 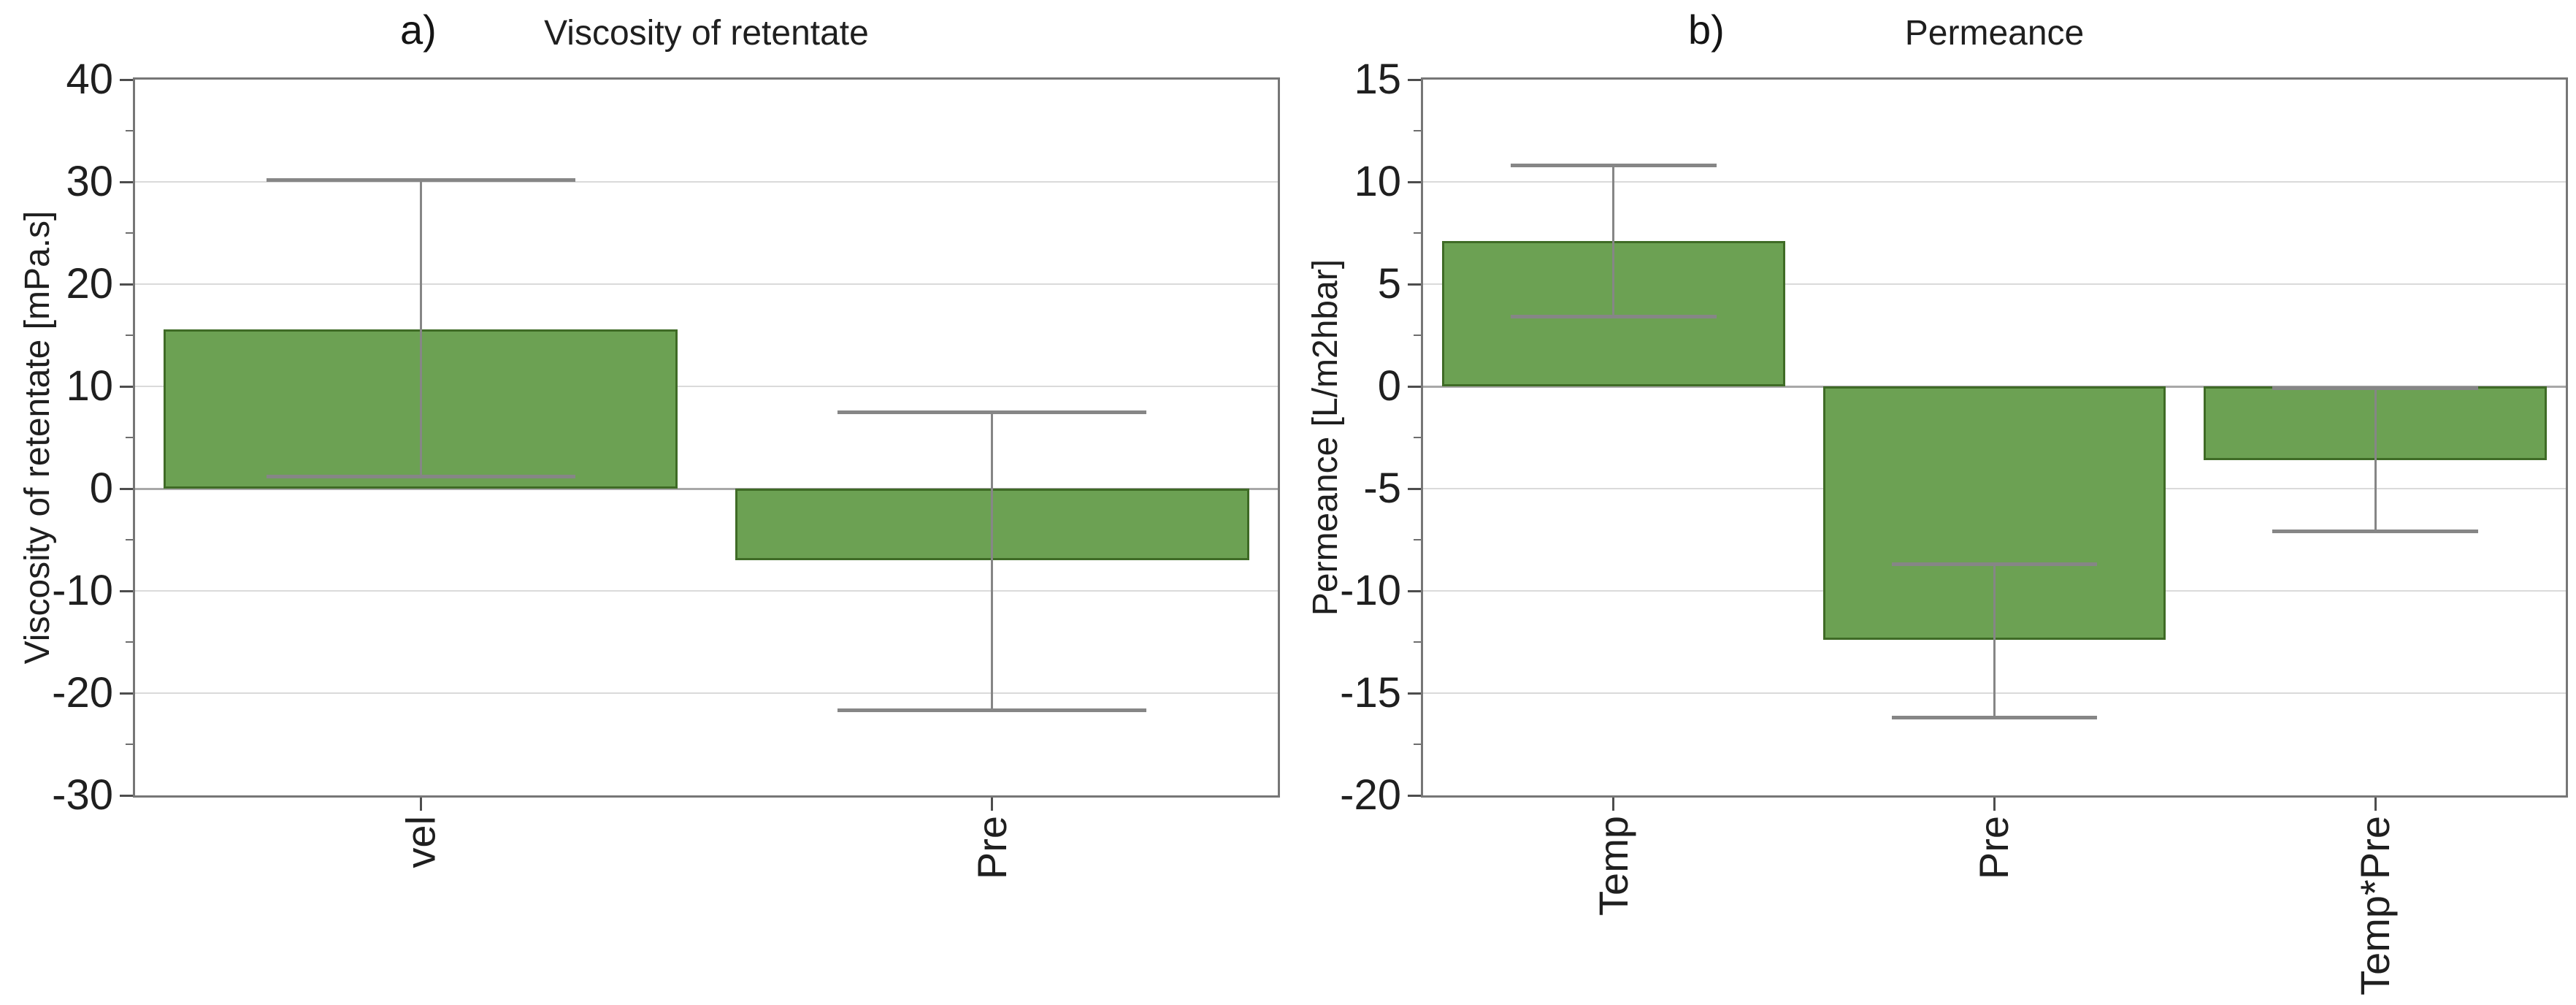 I want to click on x-major-tick-temp-pre, so click(x=2375, y=805).